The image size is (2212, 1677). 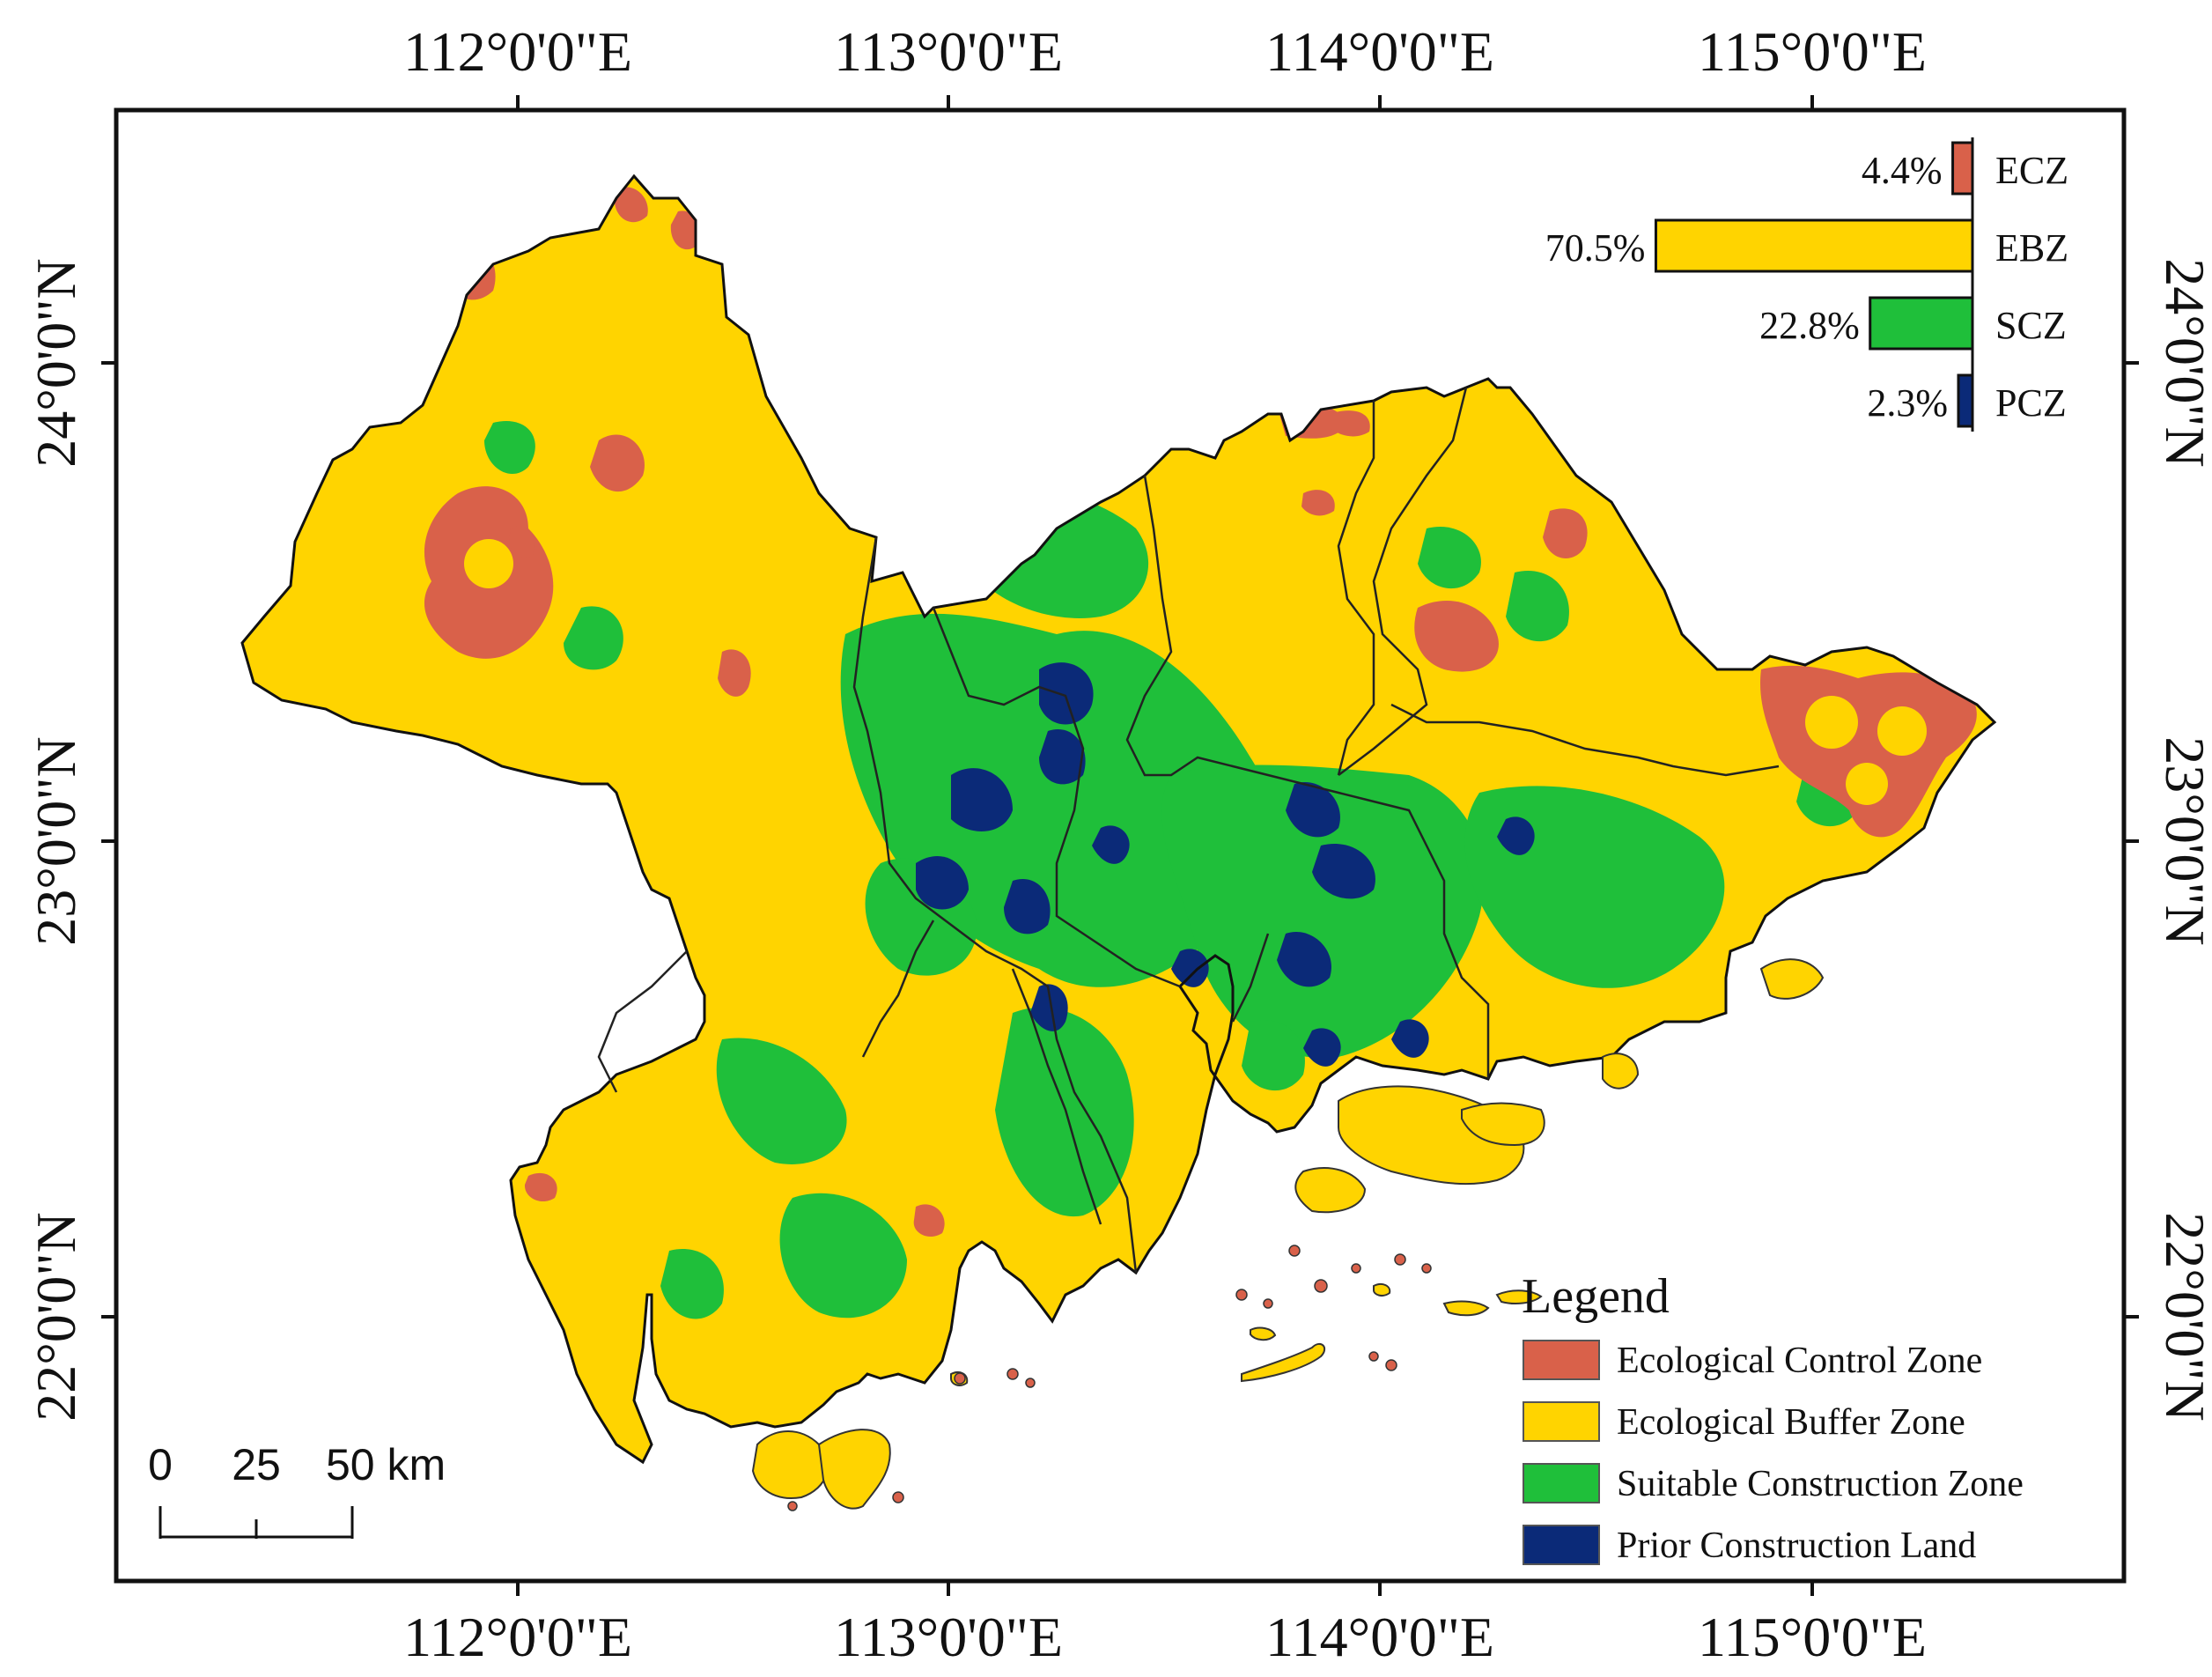 What do you see at coordinates (1902, 170) in the screenshot?
I see `bar-value-ecz: 4.4%` at bounding box center [1902, 170].